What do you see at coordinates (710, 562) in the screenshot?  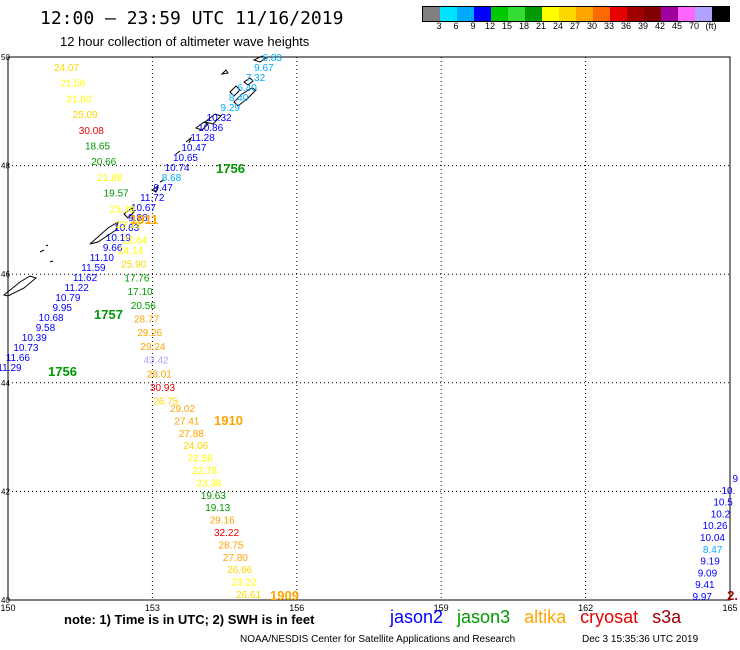 I see `wave-height-label: 9.19` at bounding box center [710, 562].